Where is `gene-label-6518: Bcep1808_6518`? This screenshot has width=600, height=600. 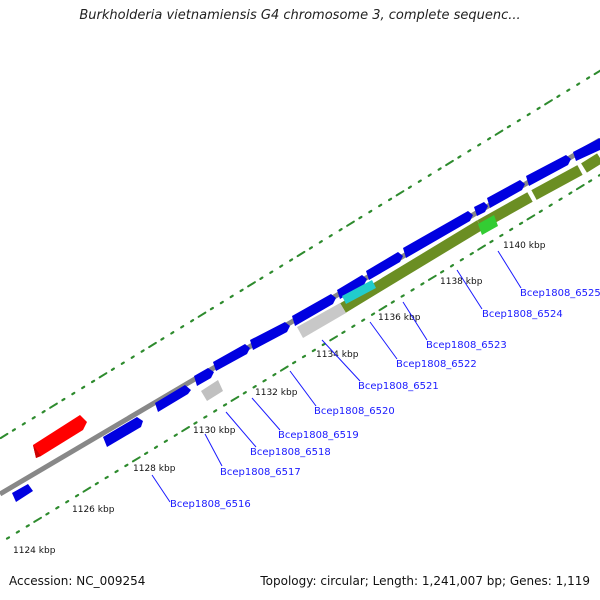
gene-label-6518: Bcep1808_6518 is located at coordinates (290, 452).